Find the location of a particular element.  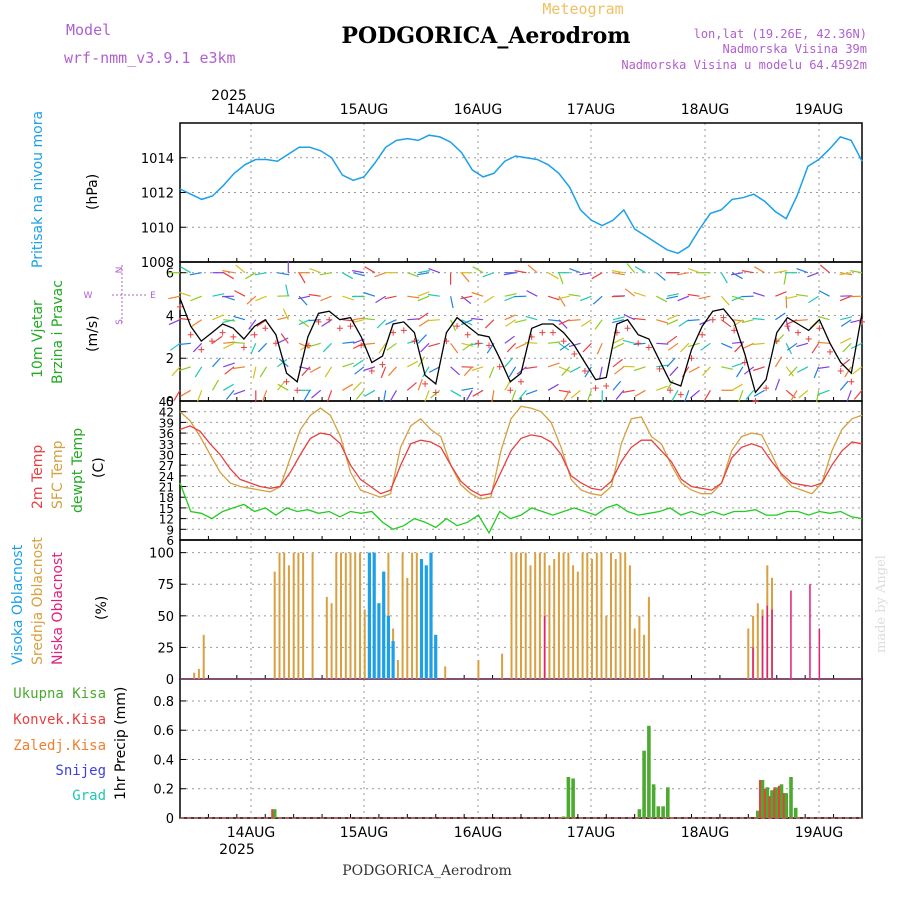

pressure-ylabel: (hPa) is located at coordinates (93, 192).